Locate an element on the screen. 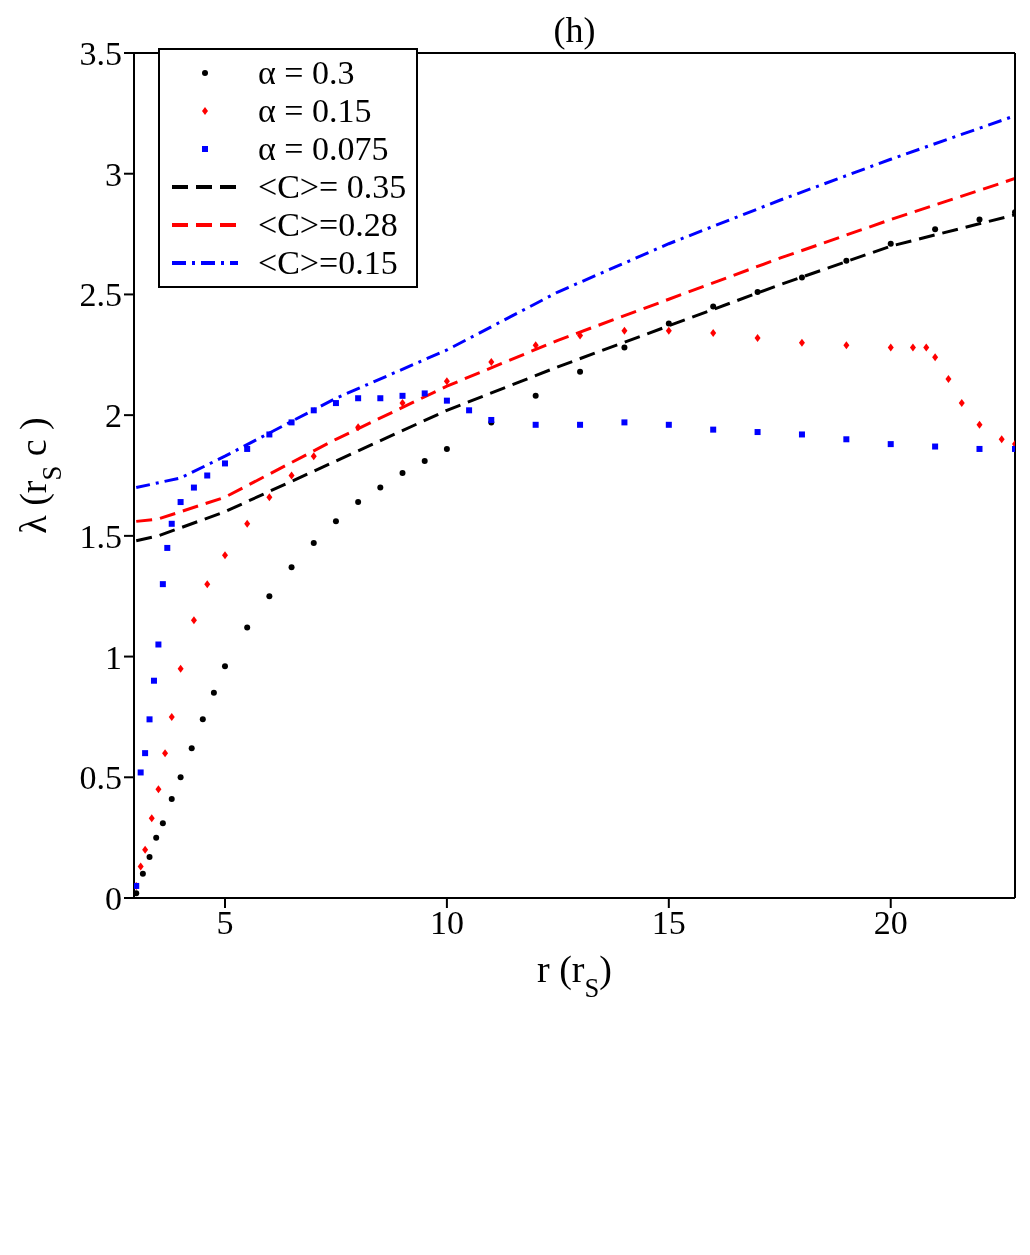 This screenshot has width=1030, height=1255. x-axis-title: r (r$_{S}$) is located at coordinates (574, 975).